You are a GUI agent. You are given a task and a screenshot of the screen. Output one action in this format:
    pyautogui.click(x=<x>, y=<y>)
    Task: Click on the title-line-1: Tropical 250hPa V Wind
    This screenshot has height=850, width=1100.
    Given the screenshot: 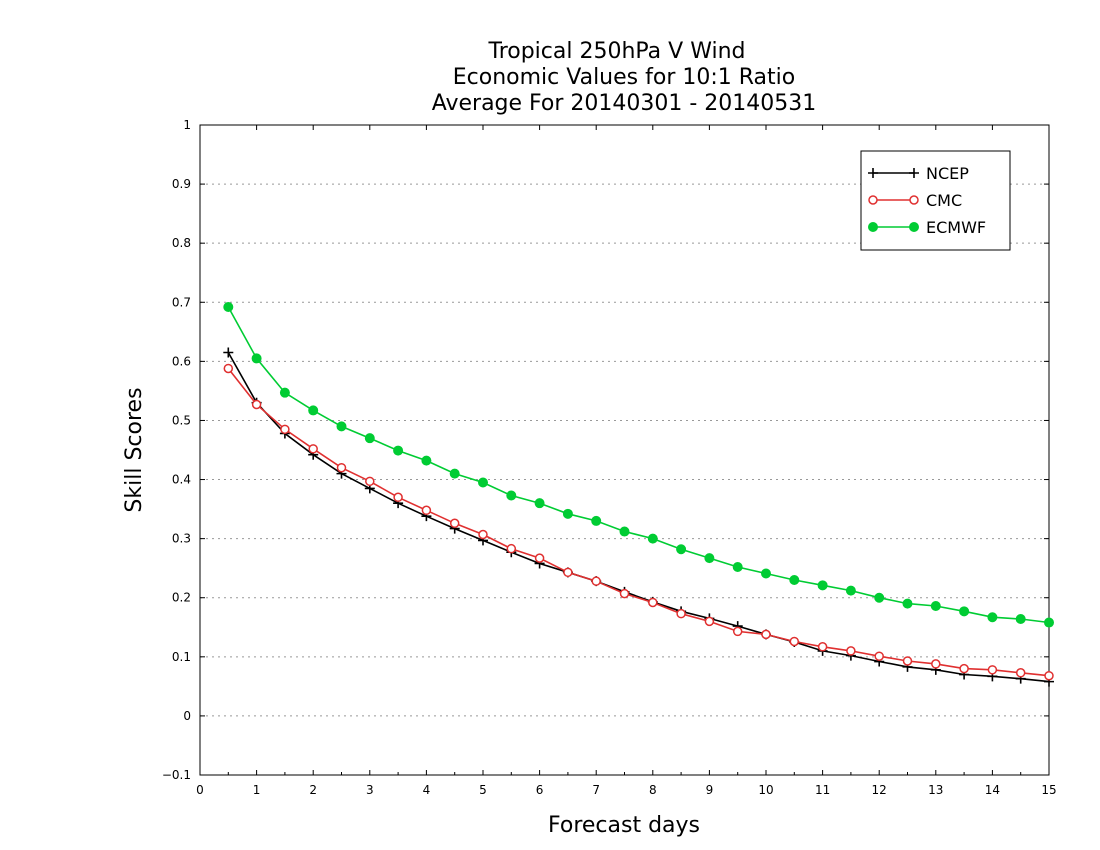 What is the action you would take?
    pyautogui.click(x=616, y=51)
    